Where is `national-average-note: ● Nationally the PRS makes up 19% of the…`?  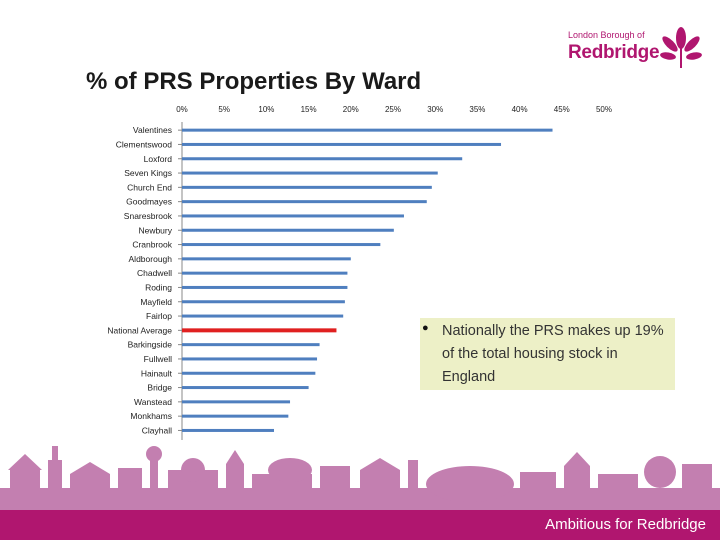 national-average-note: ● Nationally the PRS makes up 19% of the… is located at coordinates (547, 354).